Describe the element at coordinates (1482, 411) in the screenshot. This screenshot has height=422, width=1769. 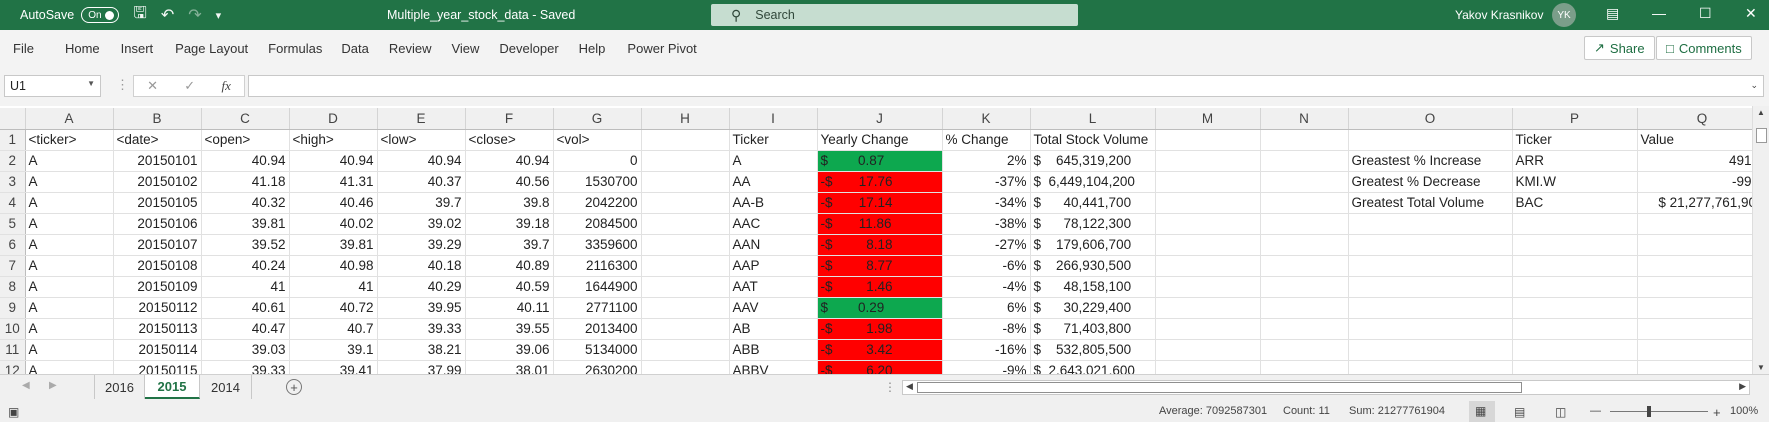
I see `normal-view-icon: ▦` at that location.